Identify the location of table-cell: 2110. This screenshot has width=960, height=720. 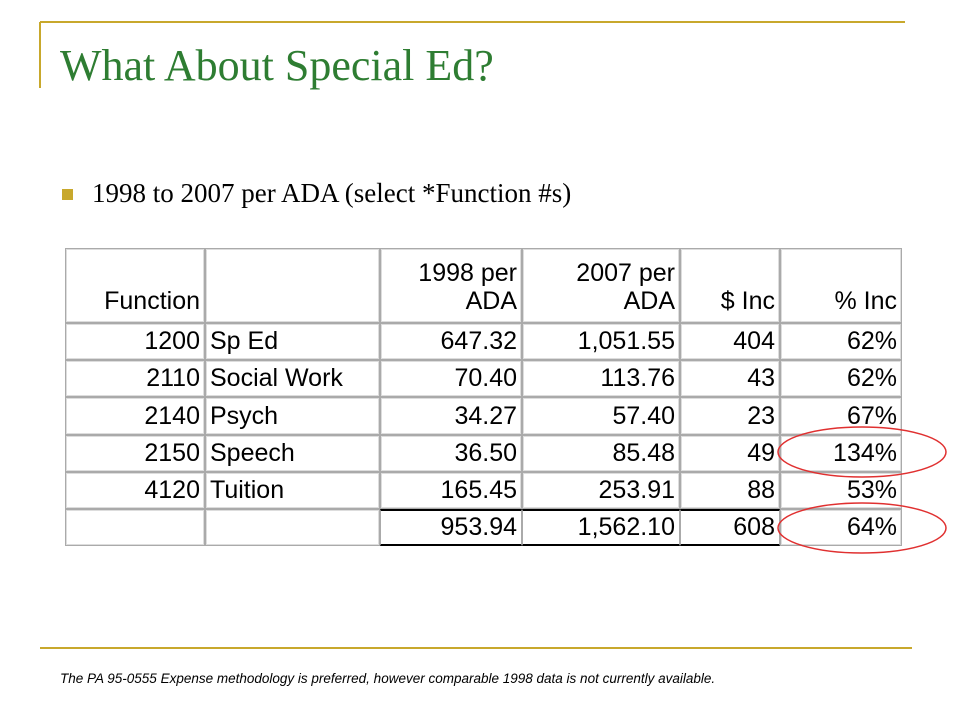
(135, 379).